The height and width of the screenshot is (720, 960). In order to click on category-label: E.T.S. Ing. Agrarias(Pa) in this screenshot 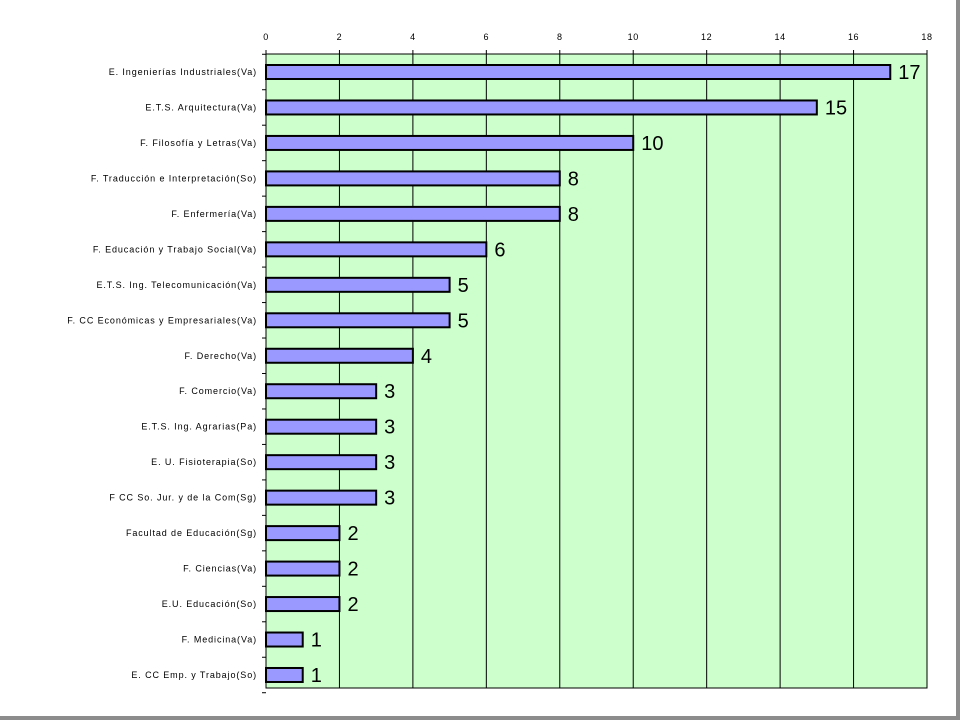, I will do `click(199, 427)`.